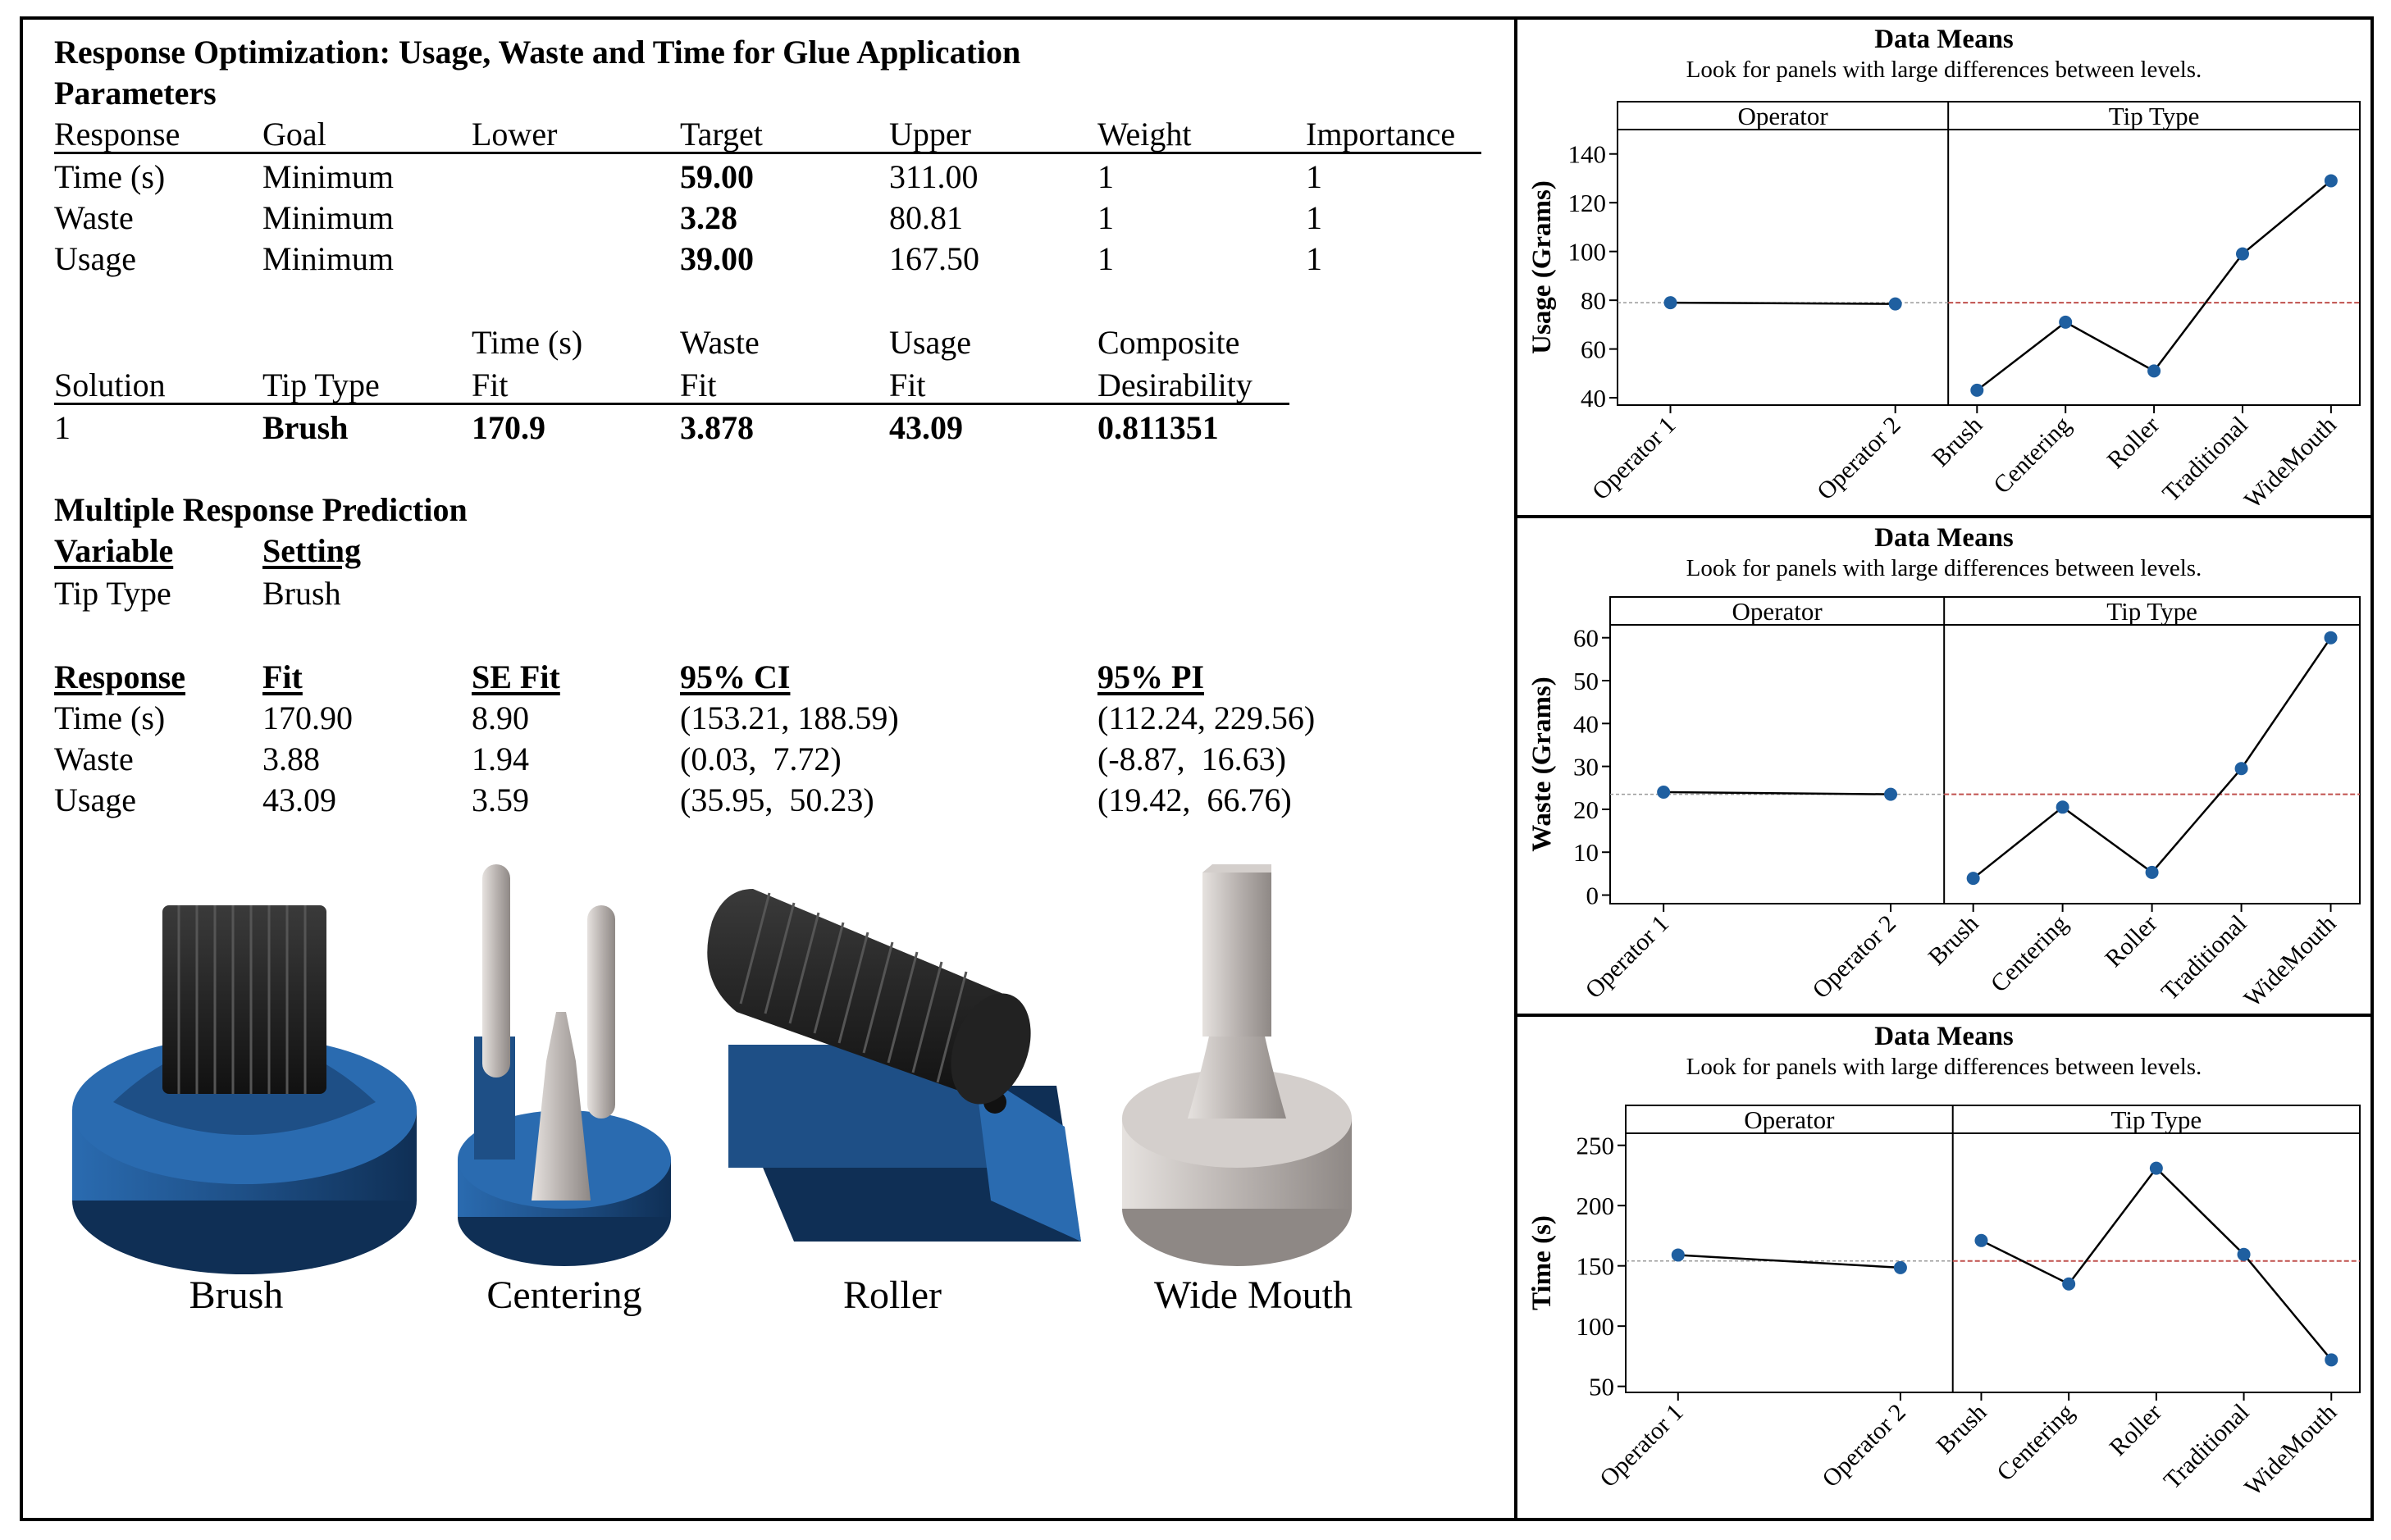 This screenshot has width=2391, height=1540. I want to click on usage-y-tick-label: 100, so click(1588, 252).